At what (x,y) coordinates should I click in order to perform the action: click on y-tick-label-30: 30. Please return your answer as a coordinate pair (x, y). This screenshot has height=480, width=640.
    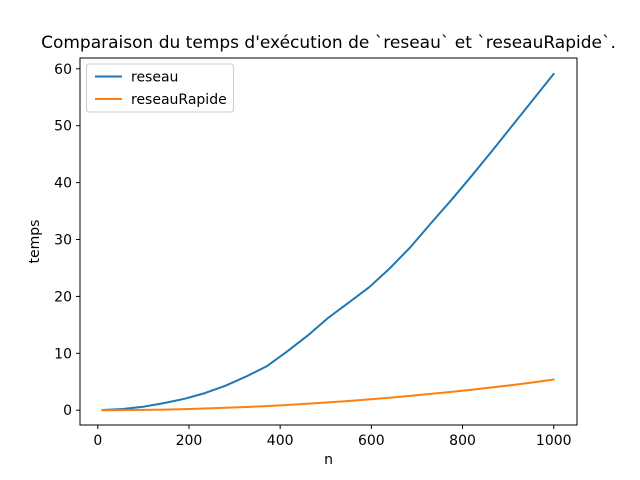
    Looking at the image, I should click on (63, 241).